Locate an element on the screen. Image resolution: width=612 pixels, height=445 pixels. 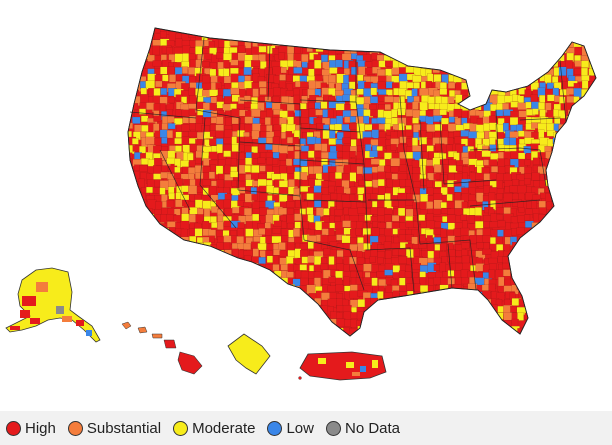
legend-item-moderate: Moderate is located at coordinates (214, 428).